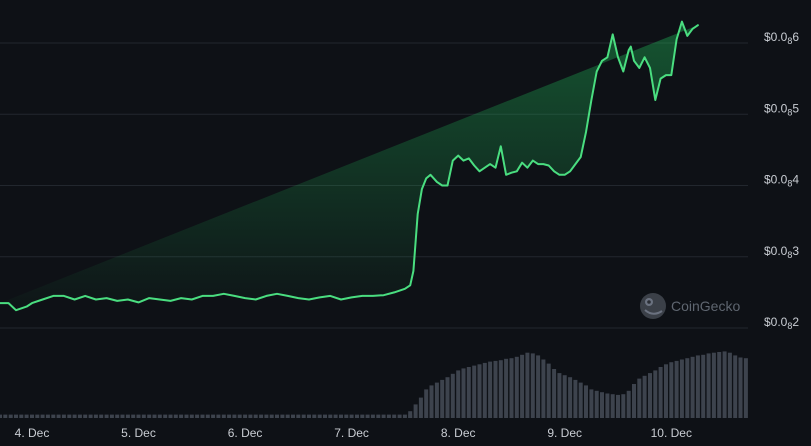 This screenshot has width=811, height=446. I want to click on x-tick-label: 10. Dec, so click(671, 433).